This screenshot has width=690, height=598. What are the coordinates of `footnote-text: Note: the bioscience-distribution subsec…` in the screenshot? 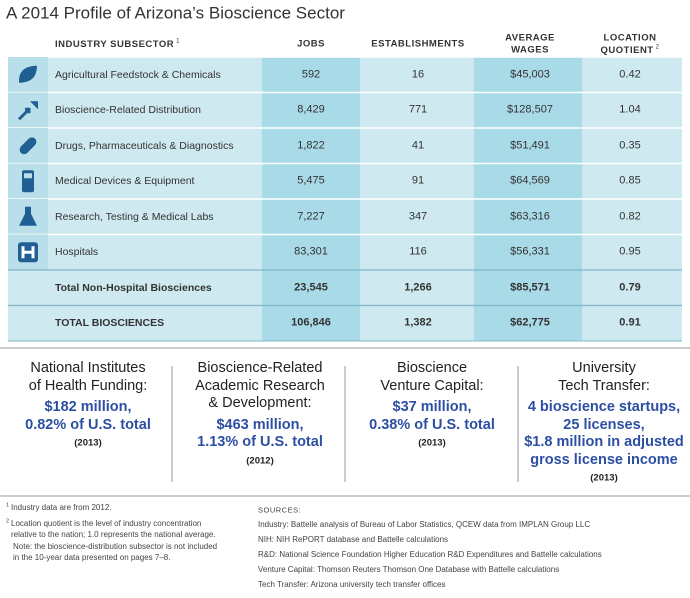 It's located at (115, 546).